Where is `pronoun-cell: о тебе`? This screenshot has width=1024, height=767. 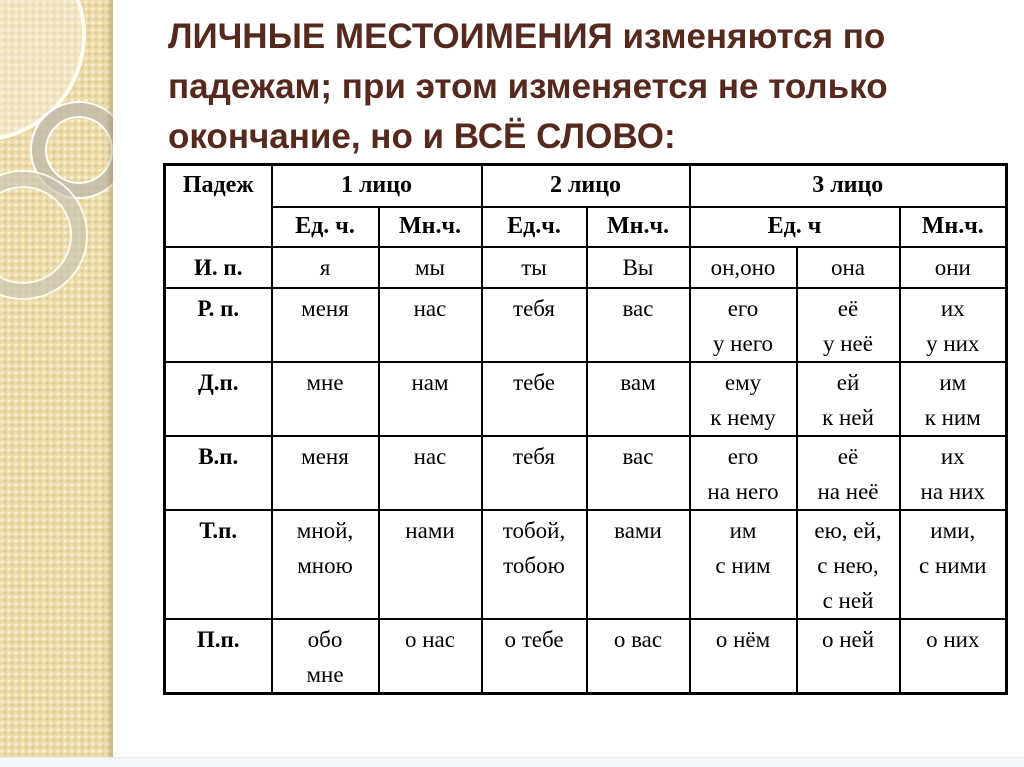
pronoun-cell: о тебе is located at coordinates (534, 655).